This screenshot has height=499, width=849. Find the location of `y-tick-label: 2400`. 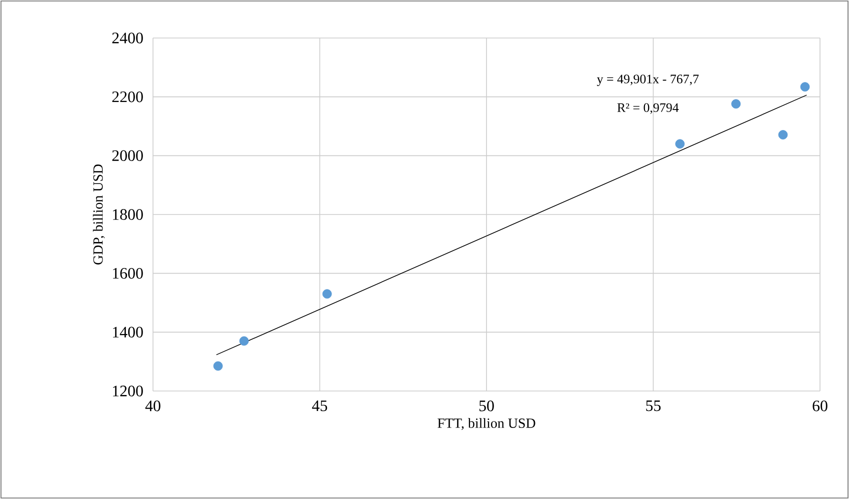

y-tick-label: 2400 is located at coordinates (127, 38).